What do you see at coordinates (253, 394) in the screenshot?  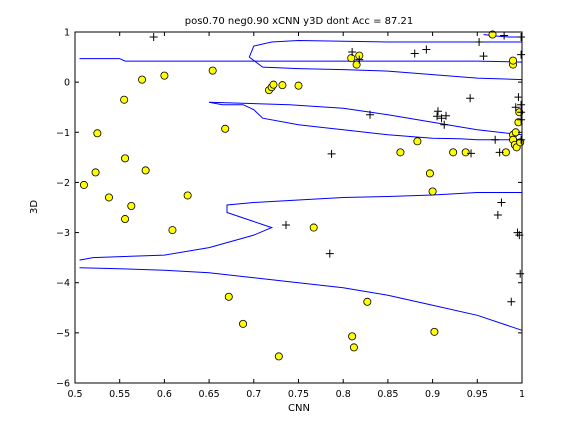 I see `x-tick-label: 0.7` at bounding box center [253, 394].